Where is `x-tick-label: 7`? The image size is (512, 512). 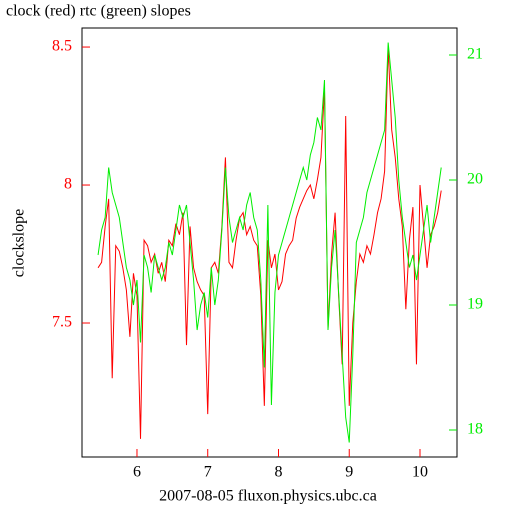
x-tick-label: 7 is located at coordinates (208, 472).